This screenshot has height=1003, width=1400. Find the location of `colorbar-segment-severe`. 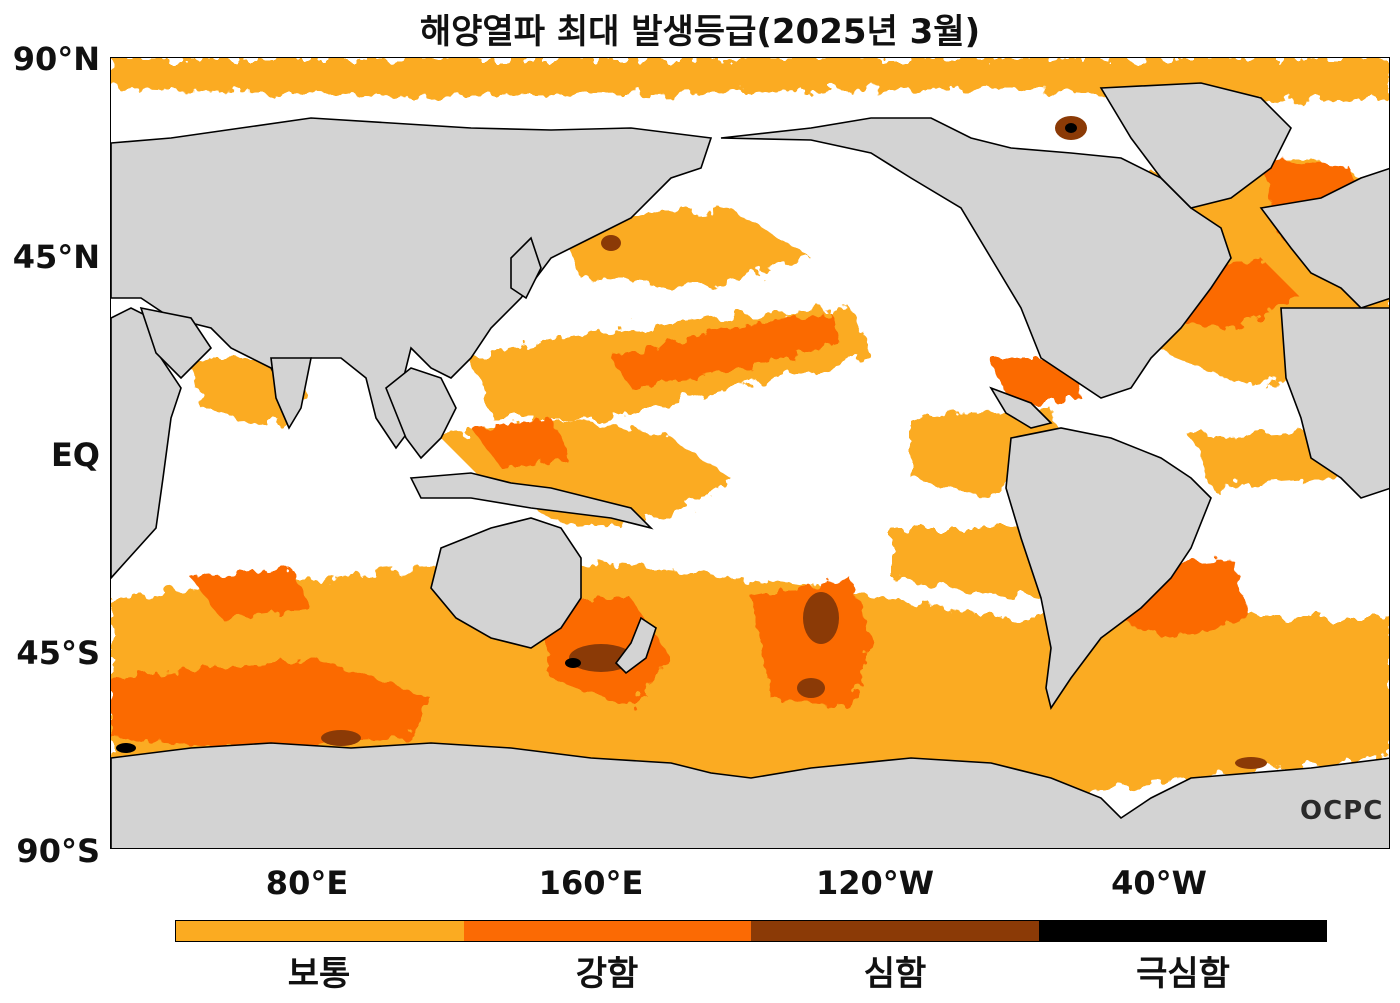

colorbar-segment-severe is located at coordinates (895, 931).